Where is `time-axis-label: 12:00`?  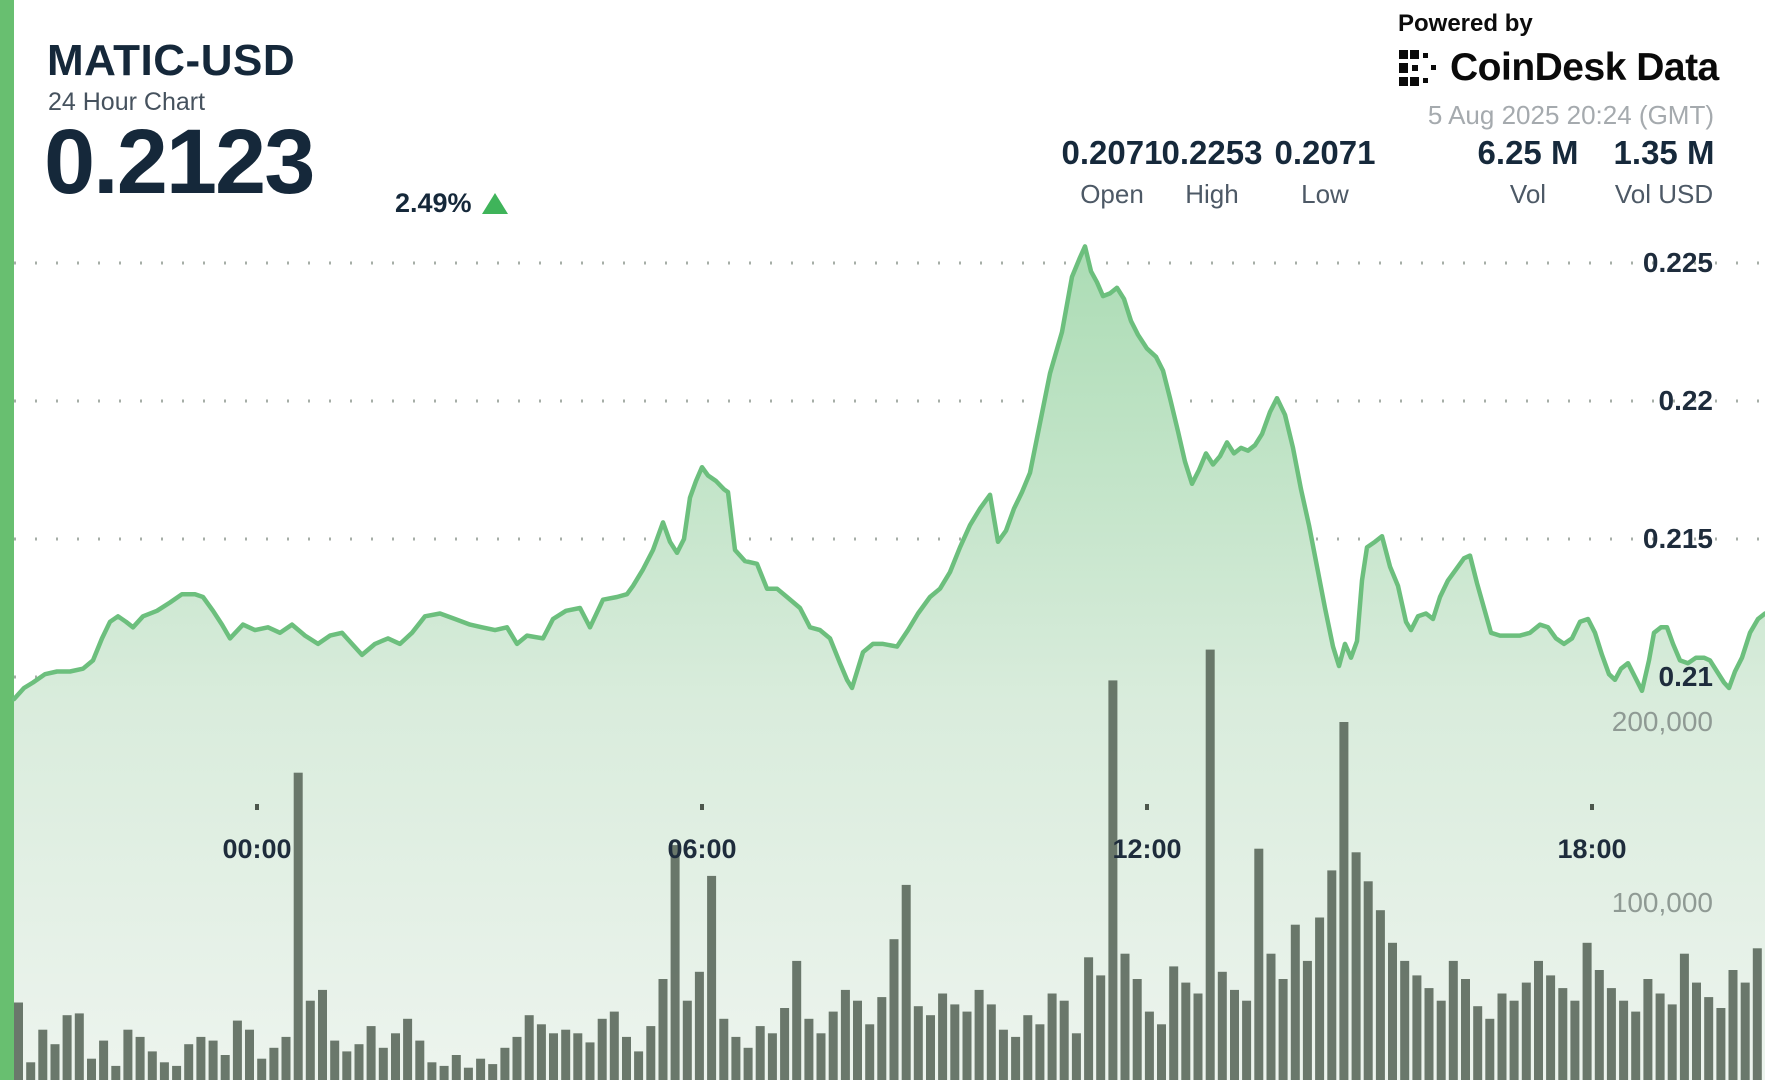
time-axis-label: 12:00 is located at coordinates (1147, 849).